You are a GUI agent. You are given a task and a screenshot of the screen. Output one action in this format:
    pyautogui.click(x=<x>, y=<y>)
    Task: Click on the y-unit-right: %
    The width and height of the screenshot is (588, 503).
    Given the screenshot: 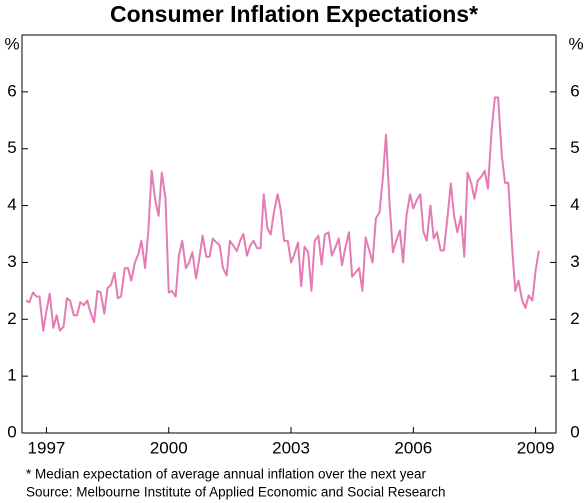 What is the action you would take?
    pyautogui.click(x=575, y=43)
    